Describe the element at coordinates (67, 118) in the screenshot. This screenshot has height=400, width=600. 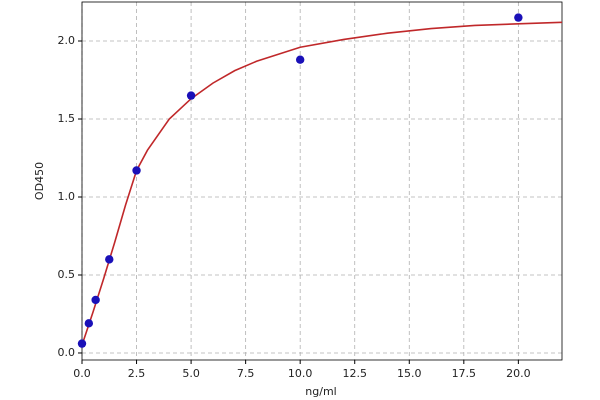
I see `y-tick-label: 1.5` at that location.